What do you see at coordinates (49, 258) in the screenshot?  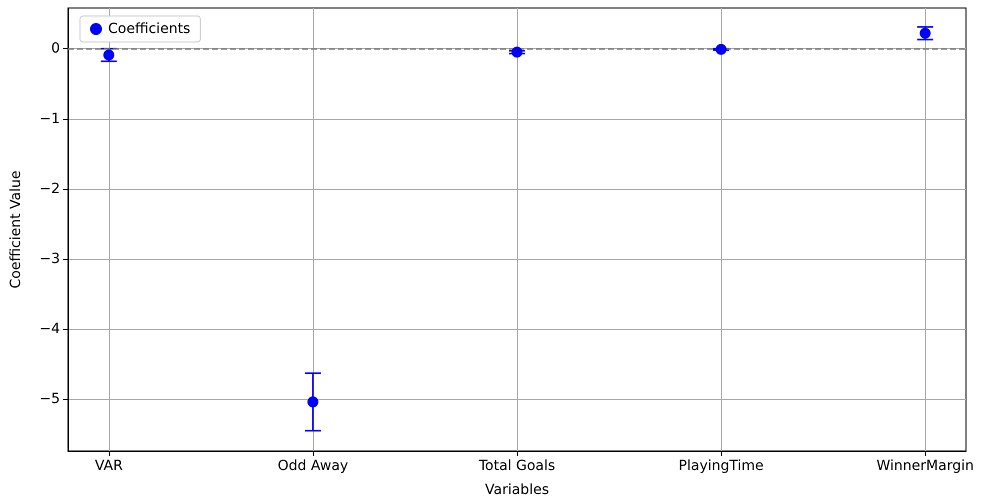 I see `y-tick-label: −3` at bounding box center [49, 258].